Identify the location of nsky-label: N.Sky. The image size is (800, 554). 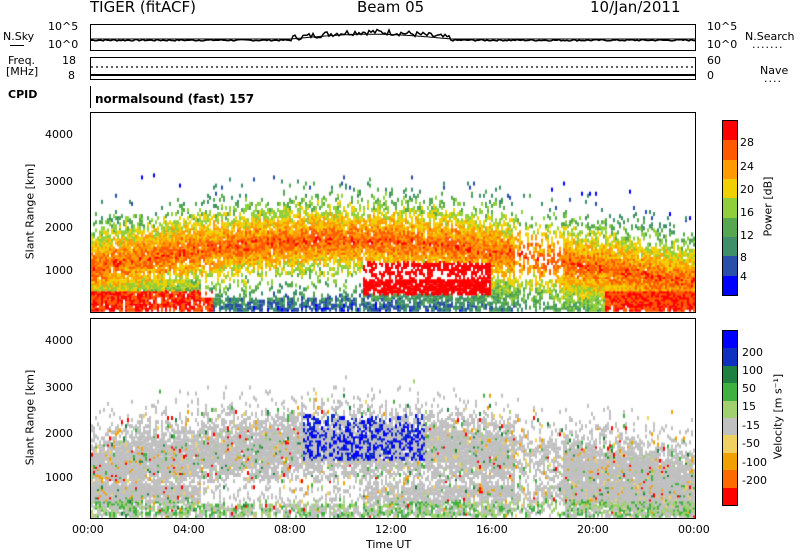
(19, 36).